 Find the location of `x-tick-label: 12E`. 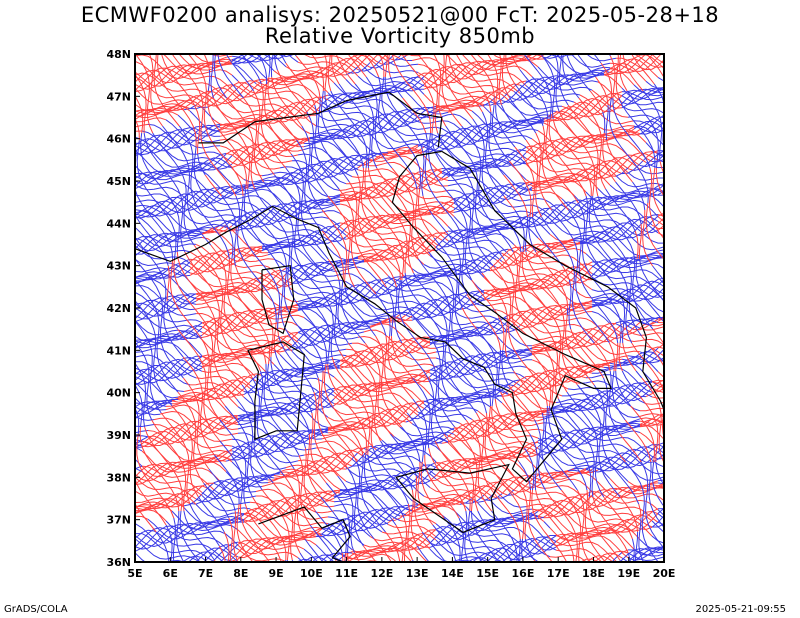

x-tick-label: 12E is located at coordinates (381, 573).